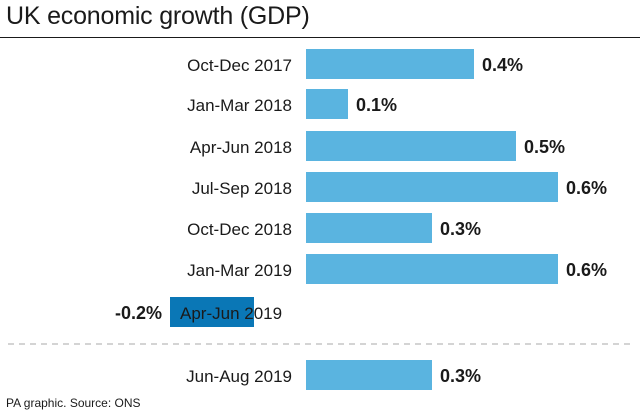 The width and height of the screenshot is (640, 417). What do you see at coordinates (239, 376) in the screenshot?
I see `category-label: Jun-Aug 2019` at bounding box center [239, 376].